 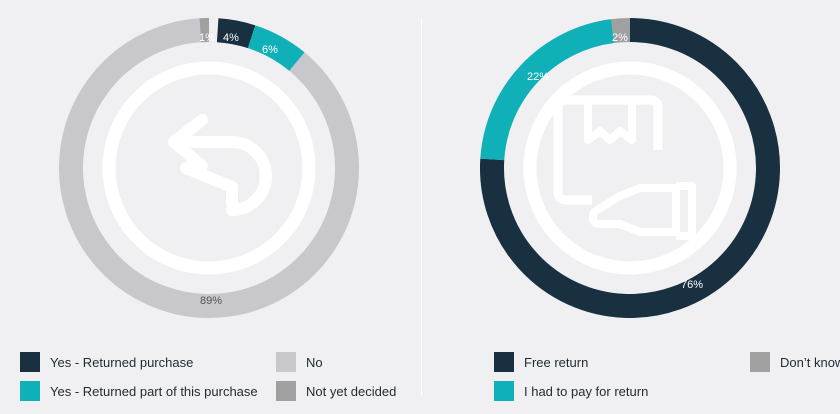 What do you see at coordinates (314, 362) in the screenshot?
I see `legend-label: No` at bounding box center [314, 362].